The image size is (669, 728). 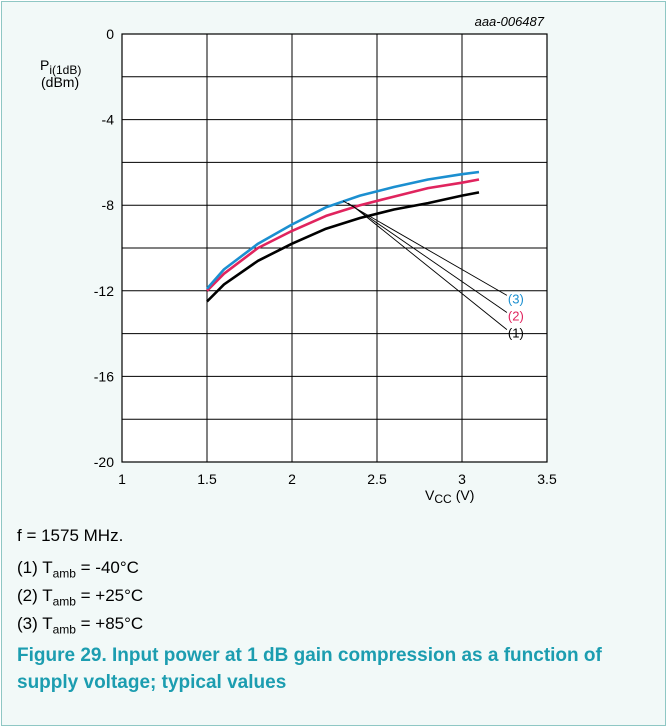 What do you see at coordinates (516, 298) in the screenshot?
I see `callout-label-1: (3)` at bounding box center [516, 298].